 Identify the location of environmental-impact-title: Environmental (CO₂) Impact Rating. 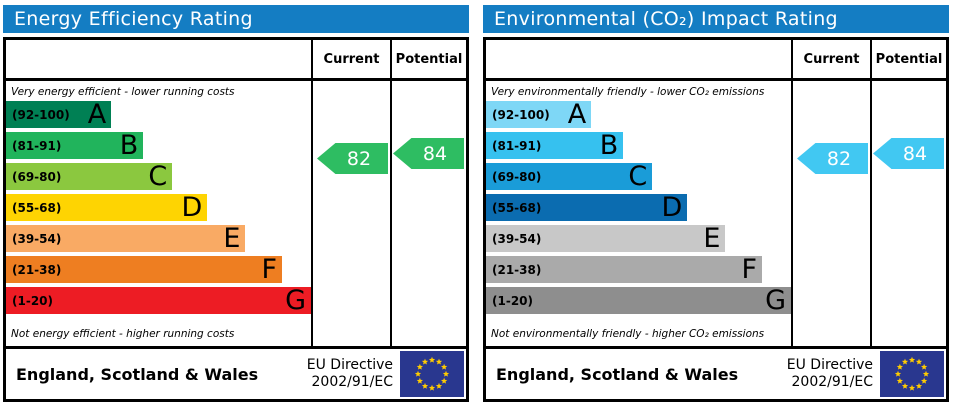
(716, 19).